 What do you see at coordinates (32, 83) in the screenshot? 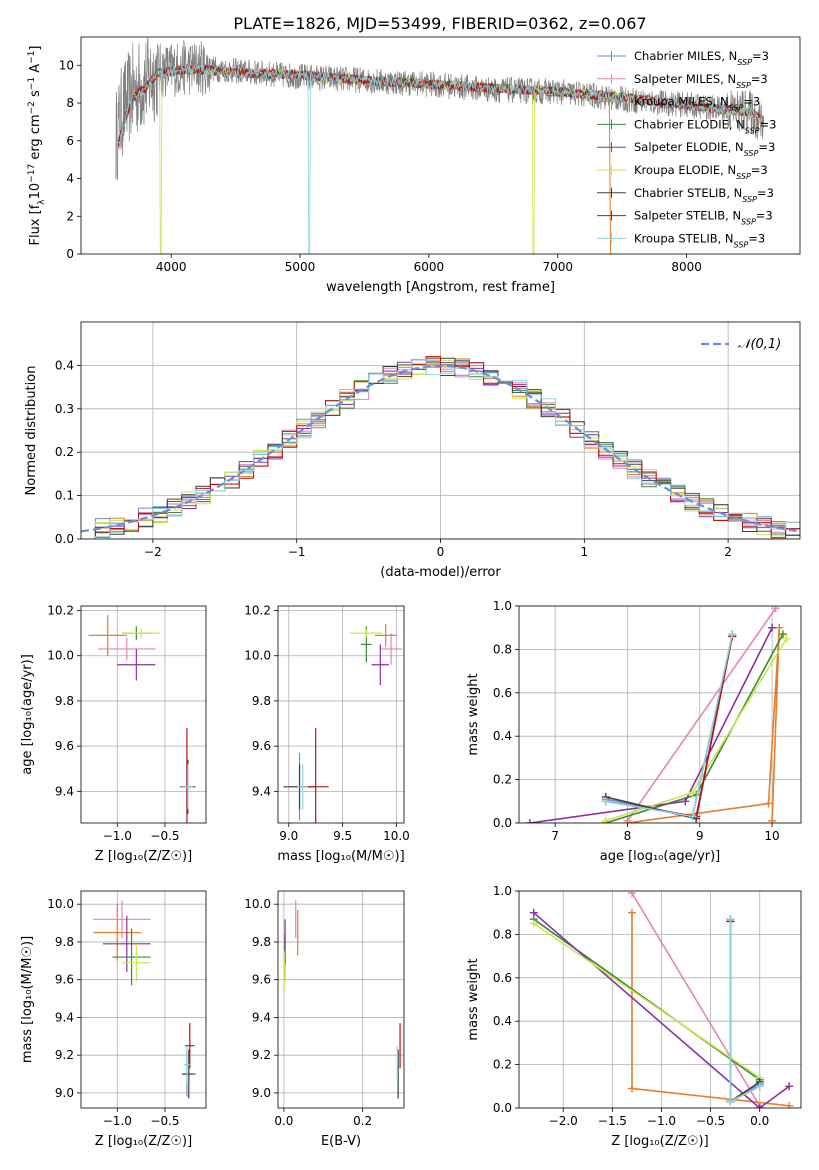
I see `y-axis-label-part: −1` at bounding box center [32, 83].